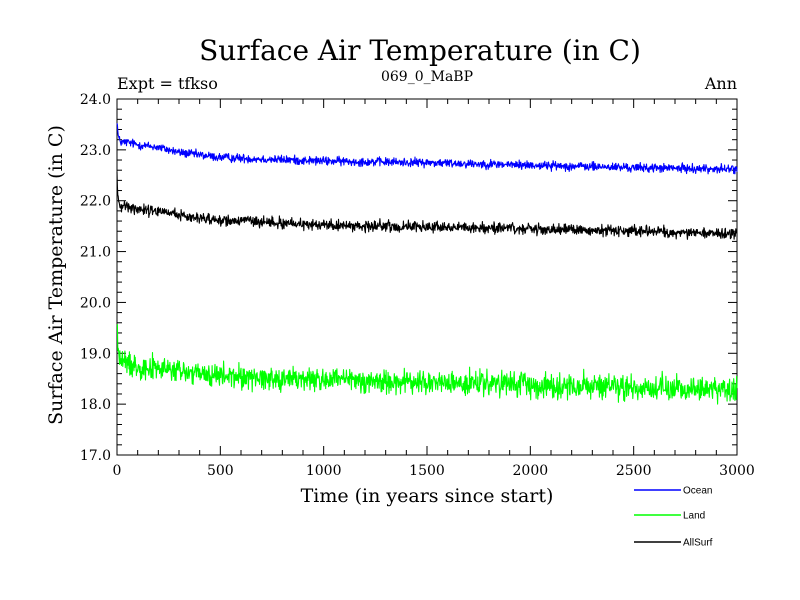 The image size is (800, 600). I want to click on legend: Ocean Land AllSurf, so click(673, 517).